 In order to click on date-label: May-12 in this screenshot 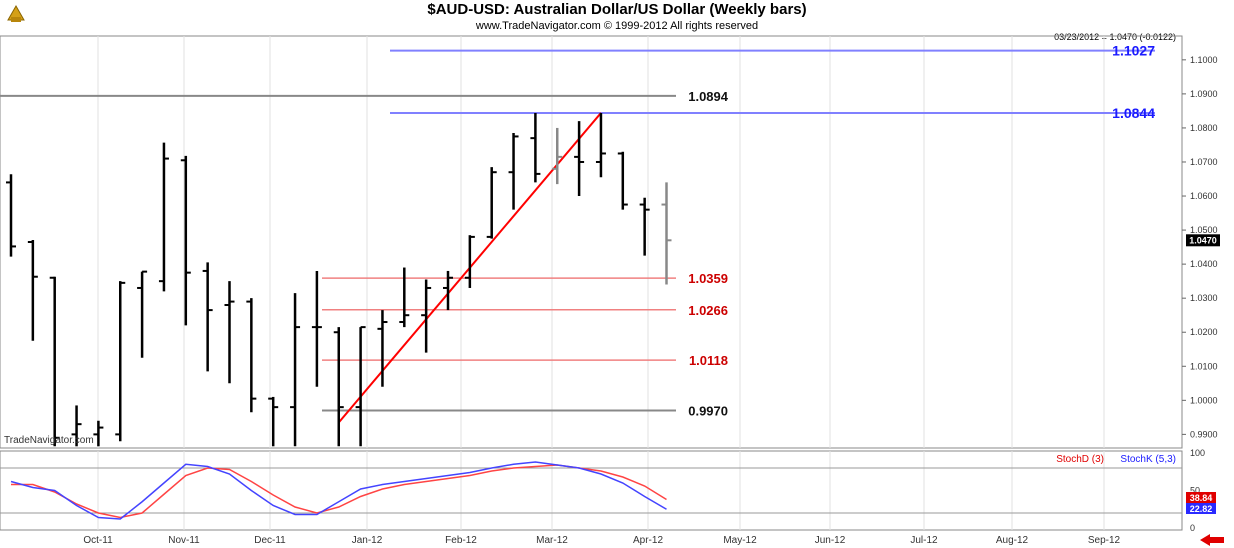, I will do `click(740, 540)`.